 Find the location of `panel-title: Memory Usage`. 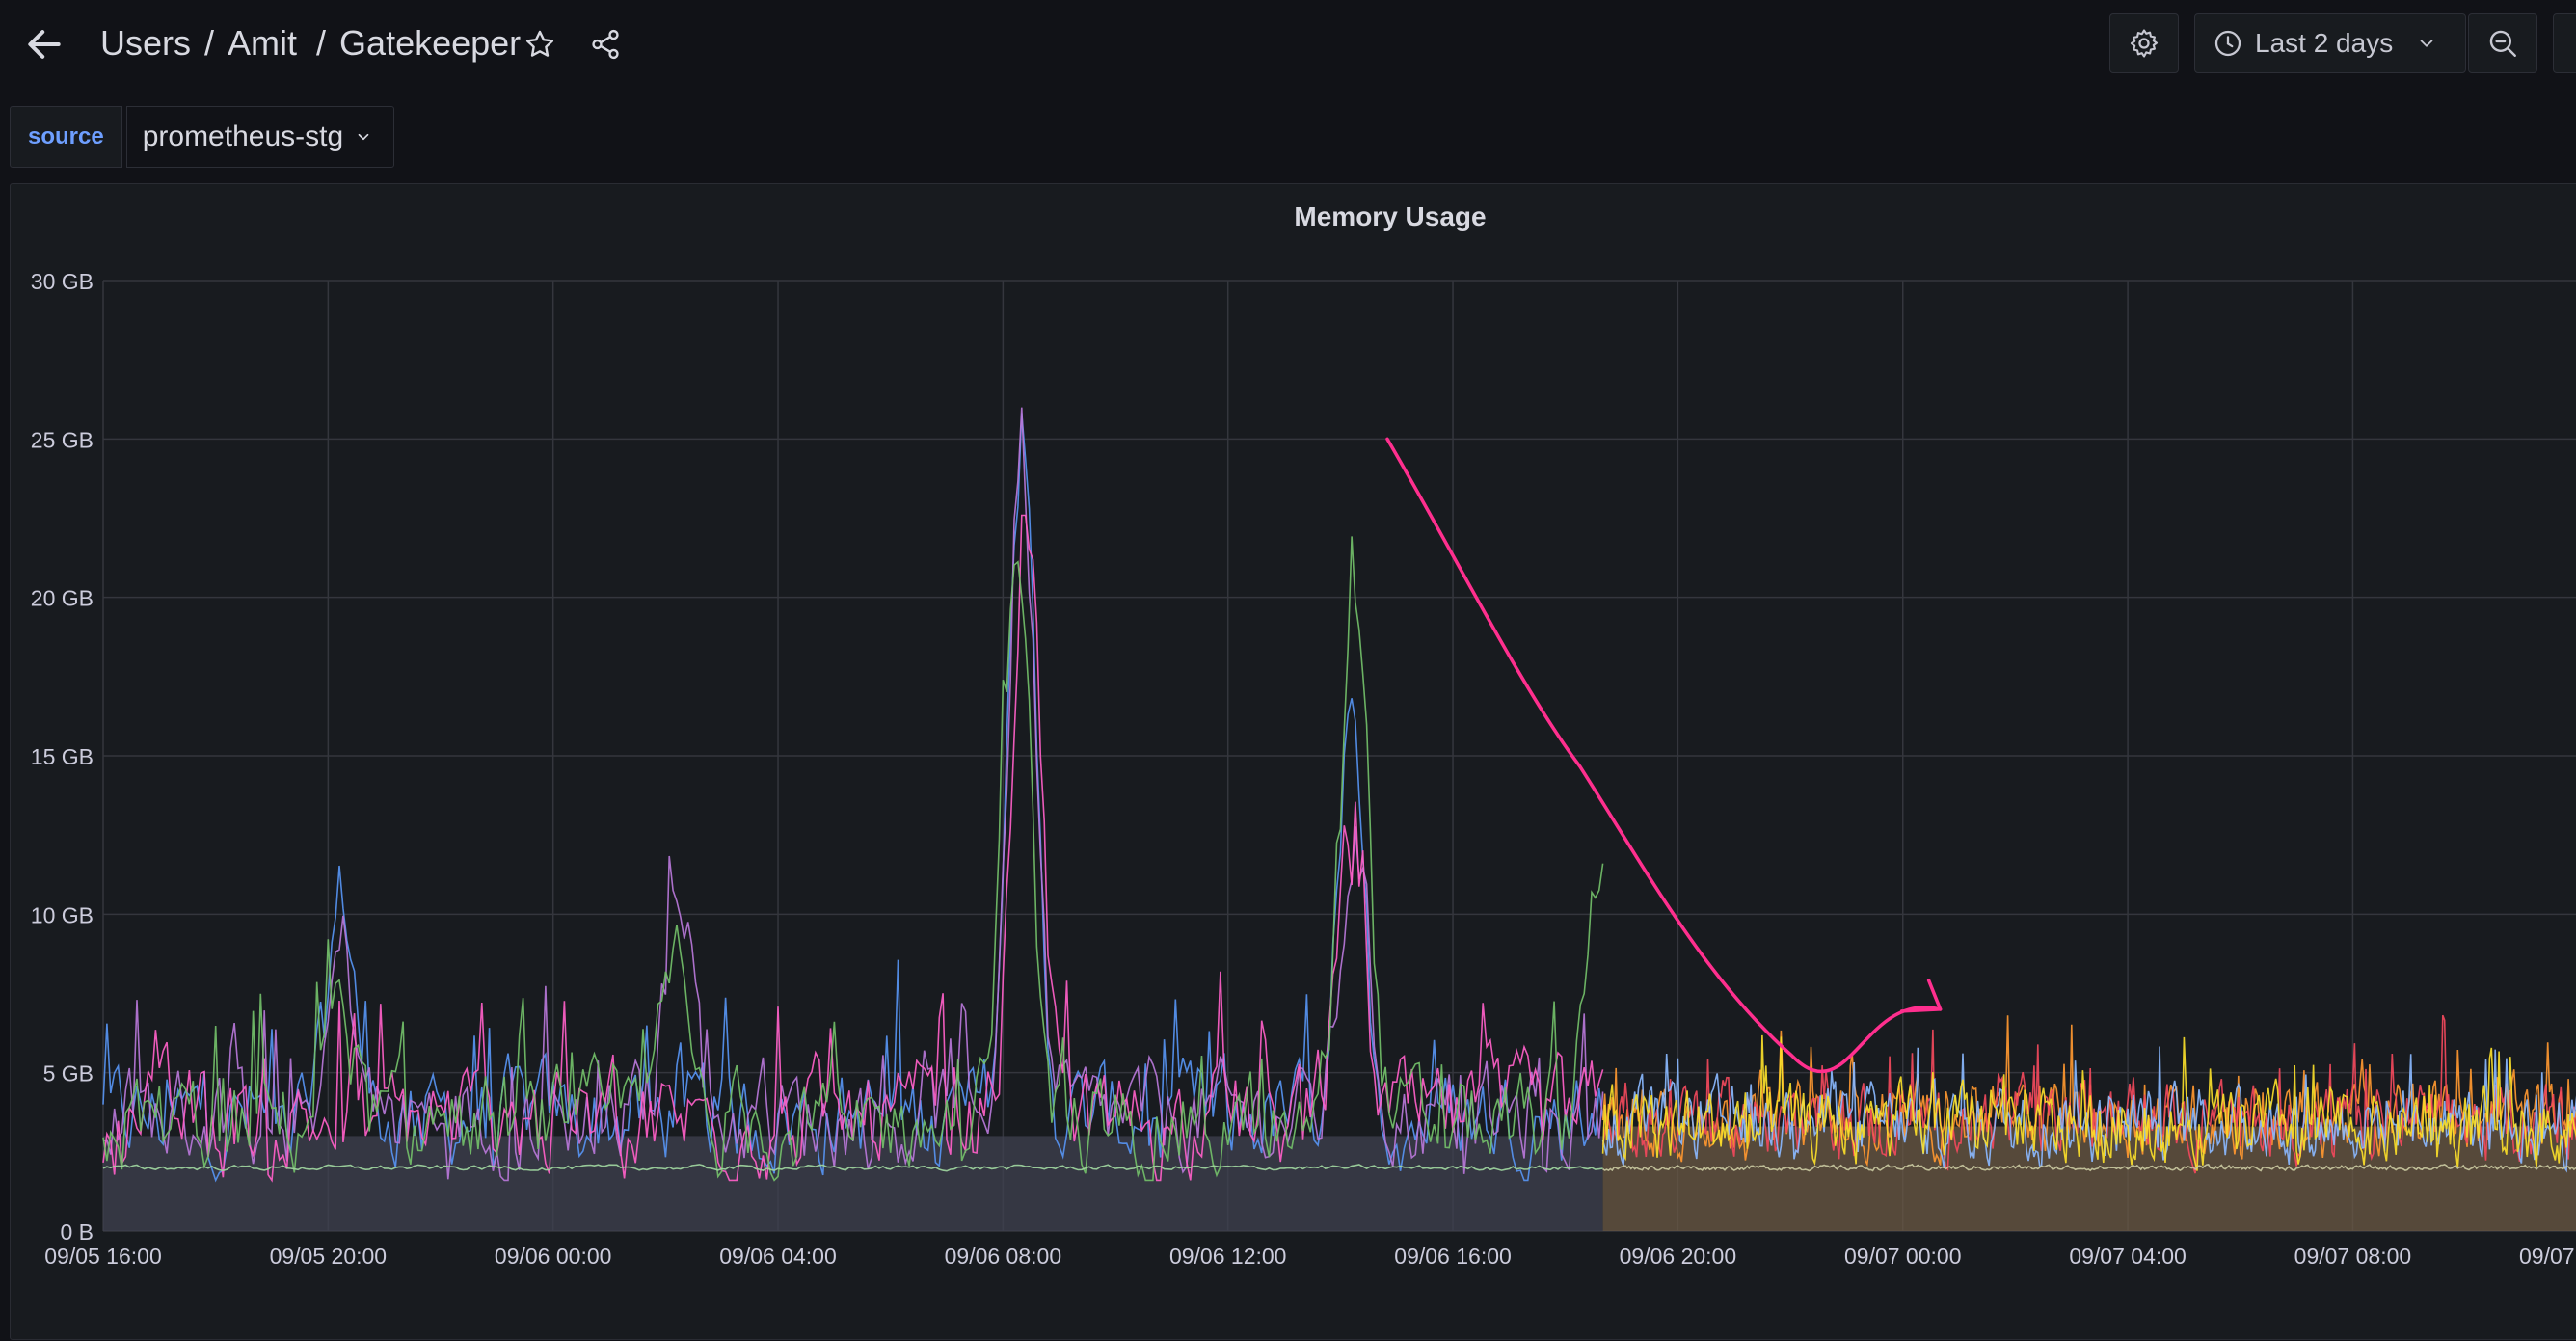

panel-title: Memory Usage is located at coordinates (1391, 216).